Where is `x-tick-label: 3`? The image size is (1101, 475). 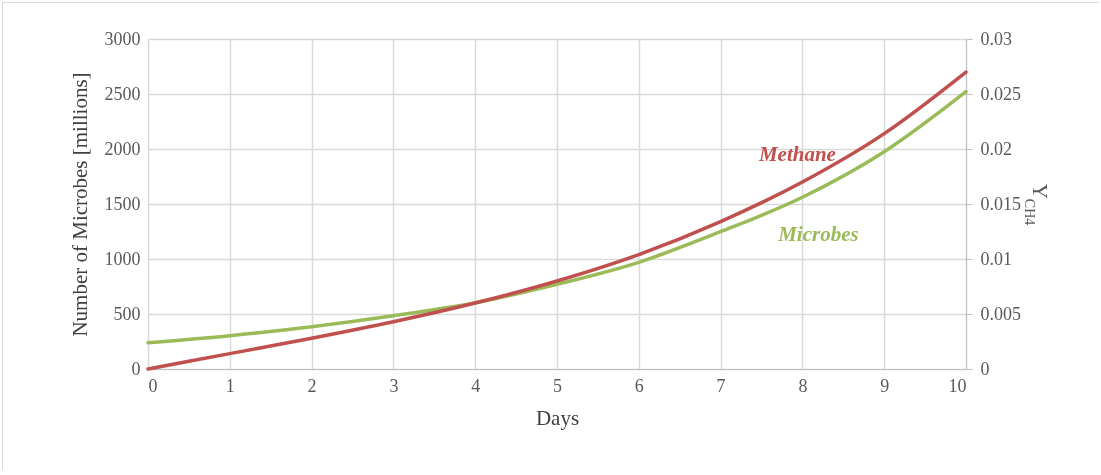
x-tick-label: 3 is located at coordinates (394, 385).